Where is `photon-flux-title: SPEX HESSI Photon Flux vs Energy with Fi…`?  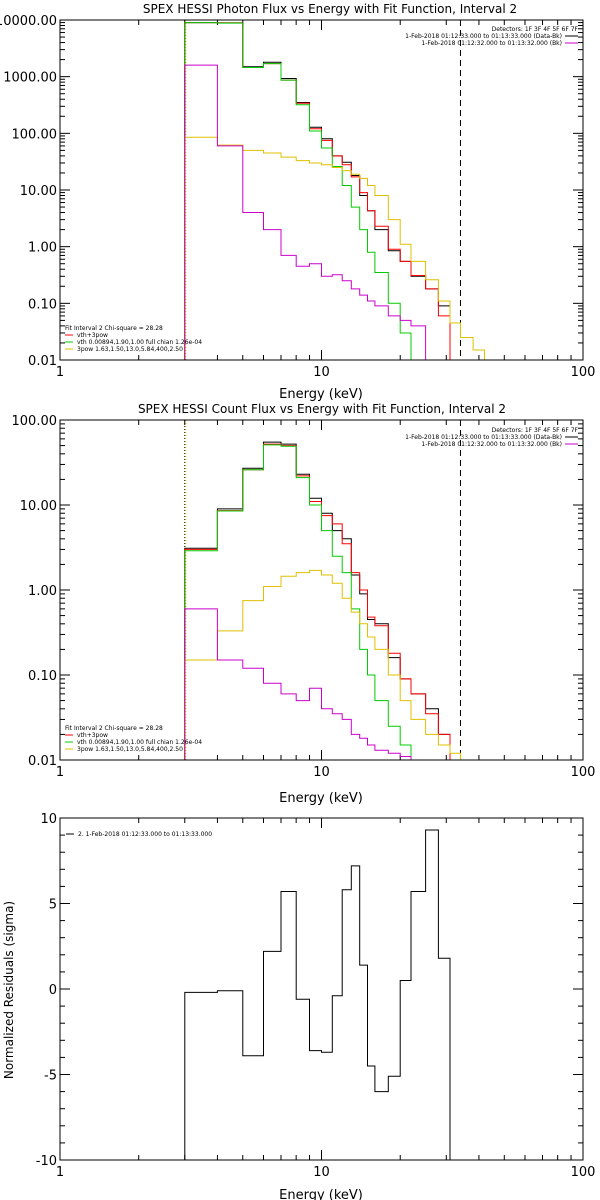 photon-flux-title: SPEX HESSI Photon Flux vs Energy with Fi… is located at coordinates (330, 9).